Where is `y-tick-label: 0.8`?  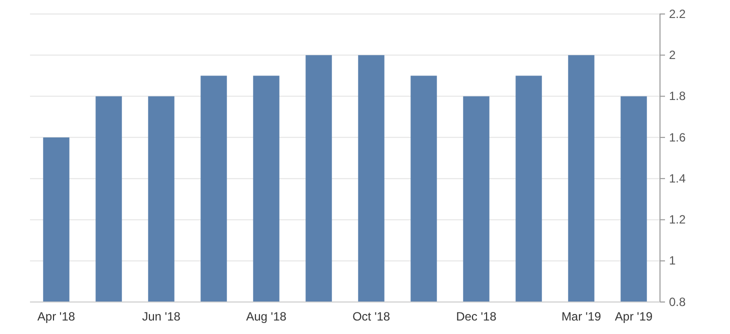
y-tick-label: 0.8 is located at coordinates (677, 301).